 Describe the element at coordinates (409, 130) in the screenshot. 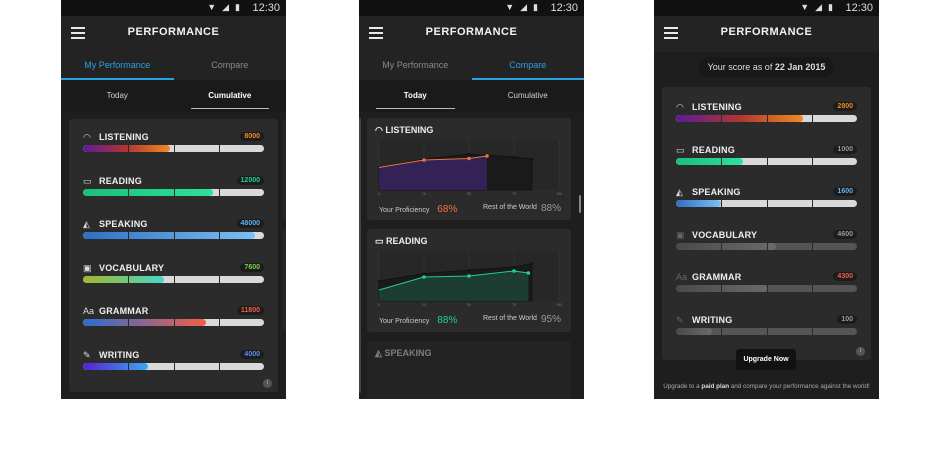

I see `chart-title-text: LISTENING` at that location.